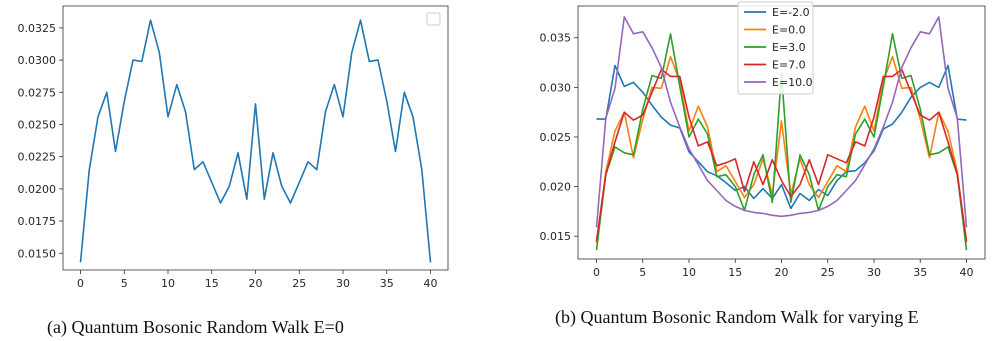 This screenshot has width=1004, height=341. I want to click on y-tick-label: 0.020, so click(556, 187).